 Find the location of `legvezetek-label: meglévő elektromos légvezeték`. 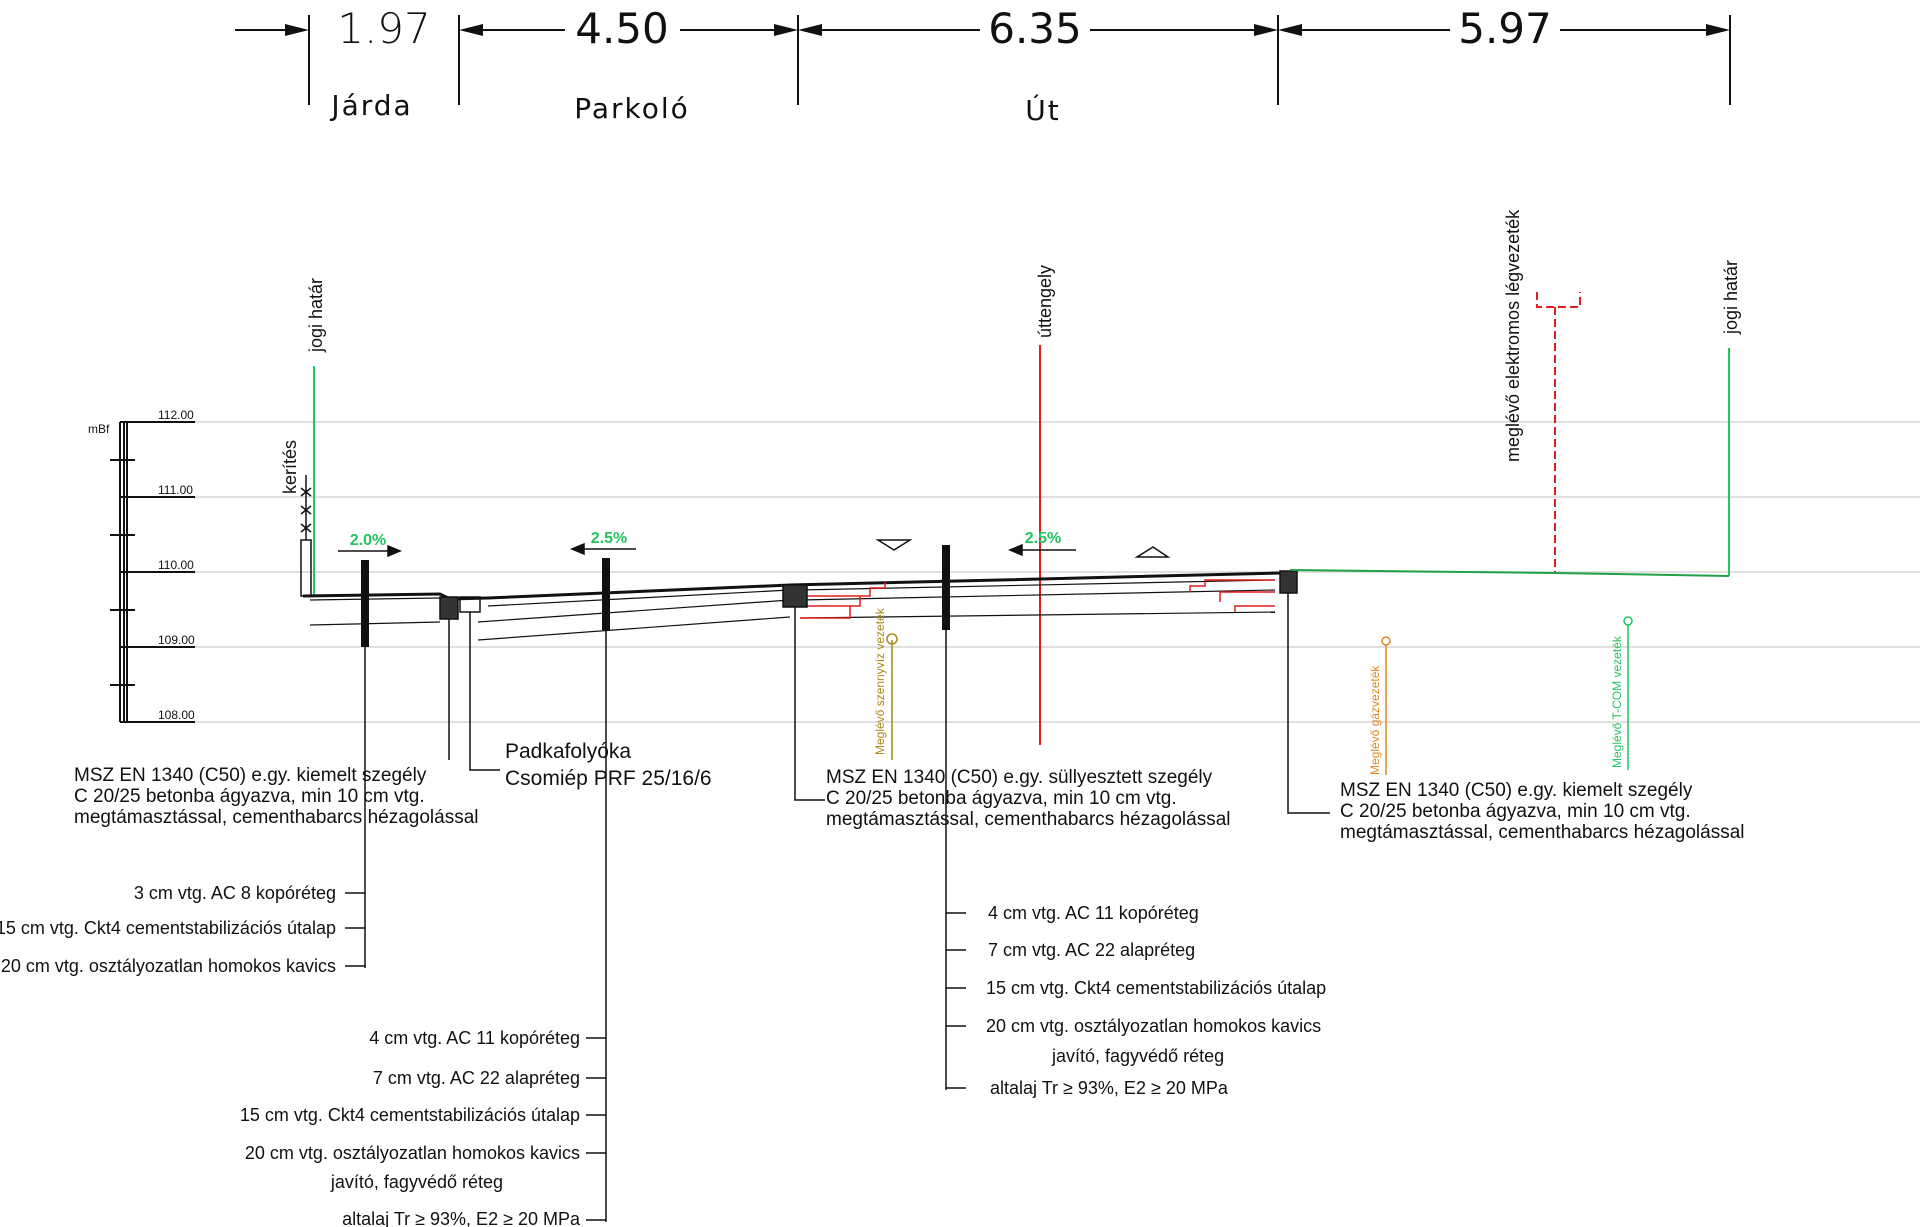

legvezetek-label: meglévő elektromos légvezeték is located at coordinates (1513, 335).